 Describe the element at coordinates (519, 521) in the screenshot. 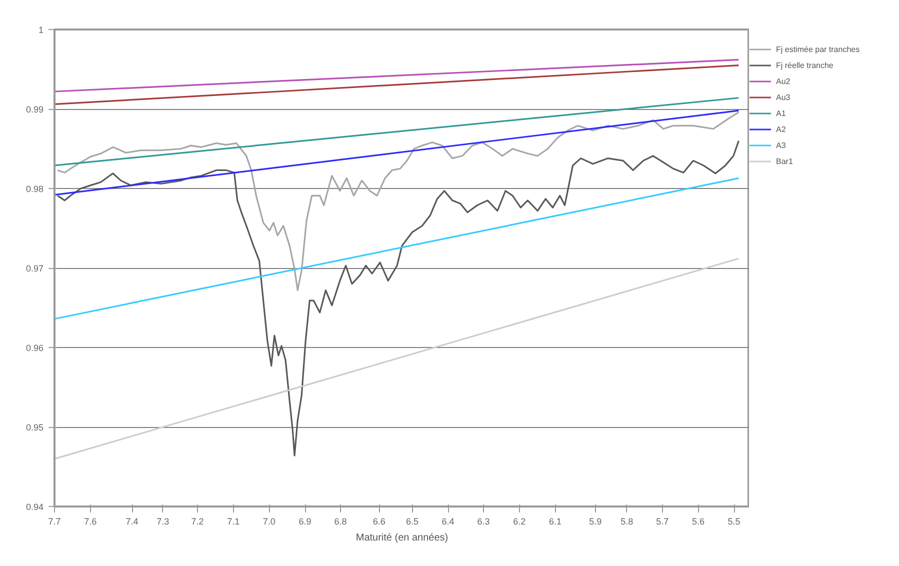

I see `x-tick-label: 6.2` at that location.